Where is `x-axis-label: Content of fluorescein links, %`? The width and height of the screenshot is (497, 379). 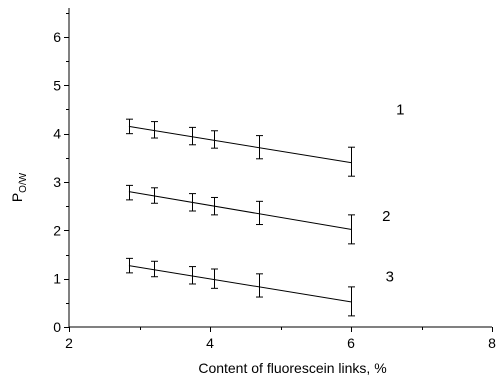 x-axis-label: Content of fluorescein links, % is located at coordinates (292, 368).